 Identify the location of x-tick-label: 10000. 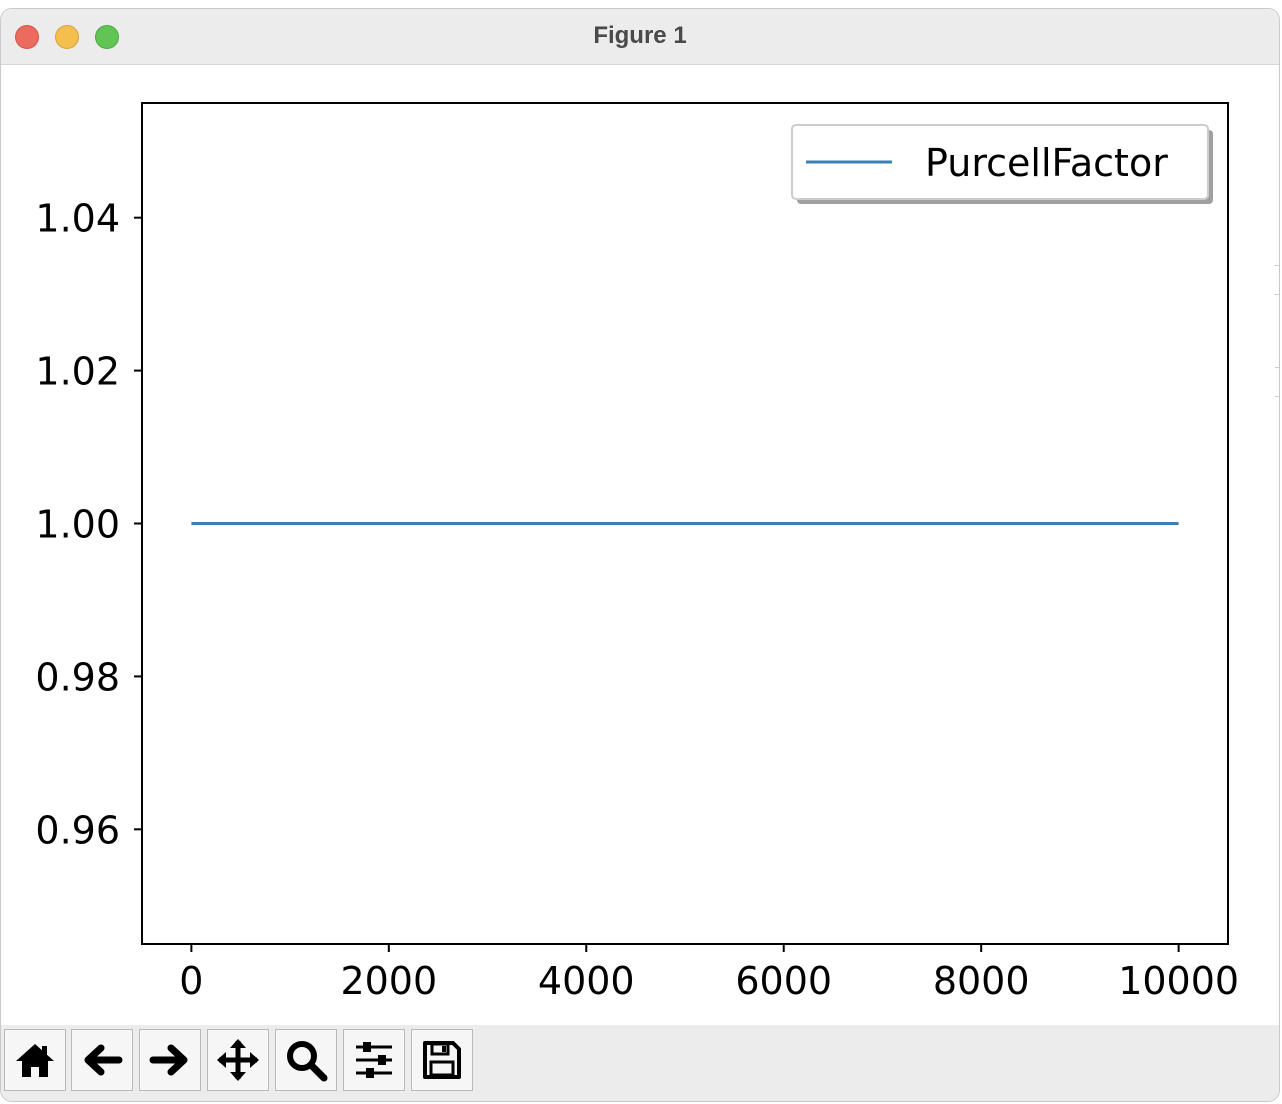
(1178, 981).